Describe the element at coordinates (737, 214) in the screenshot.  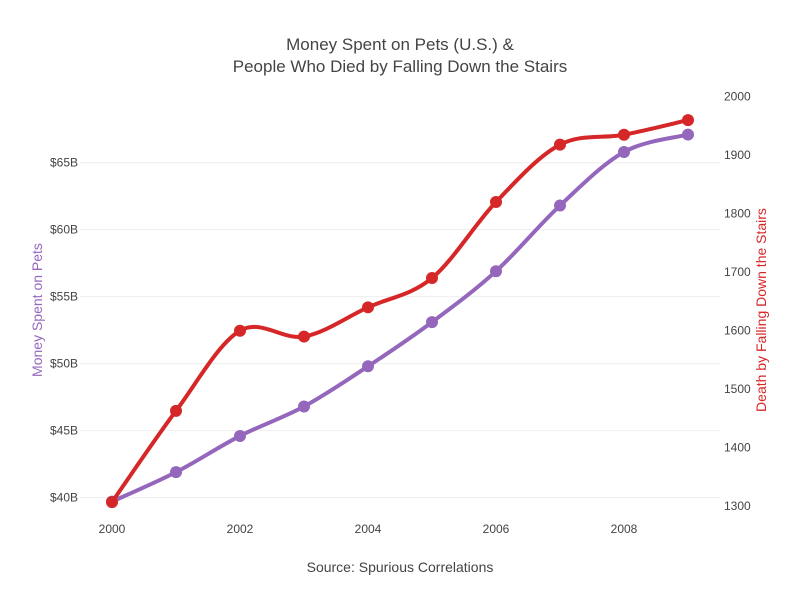
I see `y-right-tick-label: 1800` at that location.